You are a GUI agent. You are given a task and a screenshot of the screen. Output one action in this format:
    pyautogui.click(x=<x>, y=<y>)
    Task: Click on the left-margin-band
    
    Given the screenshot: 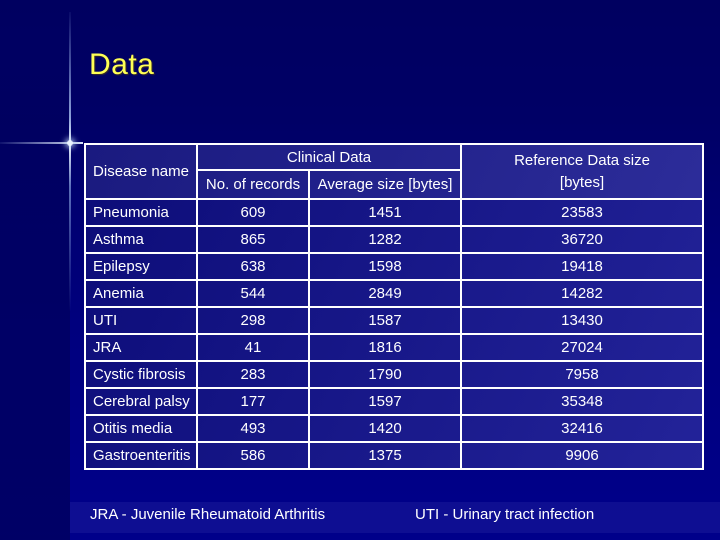 What is the action you would take?
    pyautogui.click(x=35, y=270)
    